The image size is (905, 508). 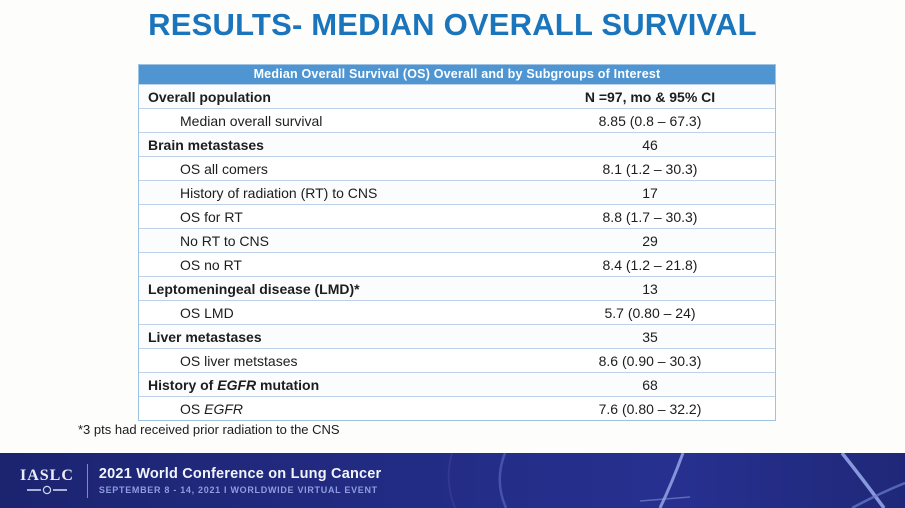 What do you see at coordinates (457, 96) in the screenshot?
I see `table-row: Overall population N =97, mo & 95% CI` at bounding box center [457, 96].